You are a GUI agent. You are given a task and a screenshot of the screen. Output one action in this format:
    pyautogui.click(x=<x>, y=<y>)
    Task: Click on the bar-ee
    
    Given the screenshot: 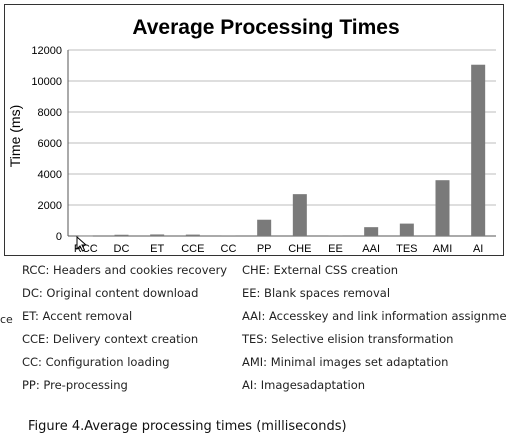 What is the action you would take?
    pyautogui.click(x=335, y=236)
    